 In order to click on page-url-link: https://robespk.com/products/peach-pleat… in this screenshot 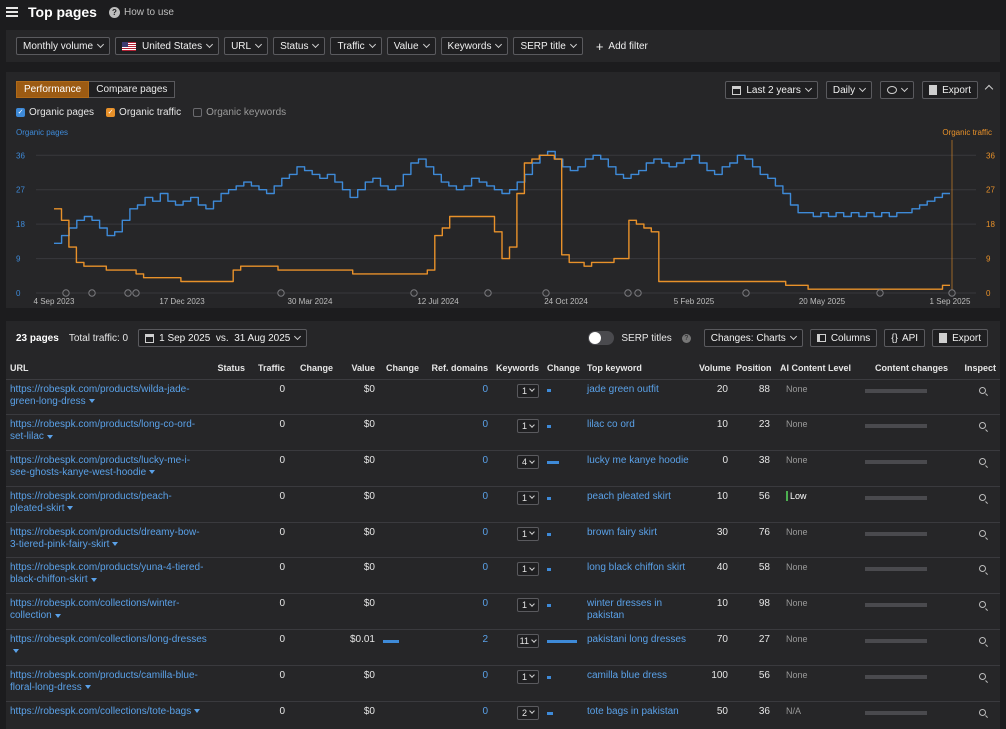, I will do `click(108, 504)`.